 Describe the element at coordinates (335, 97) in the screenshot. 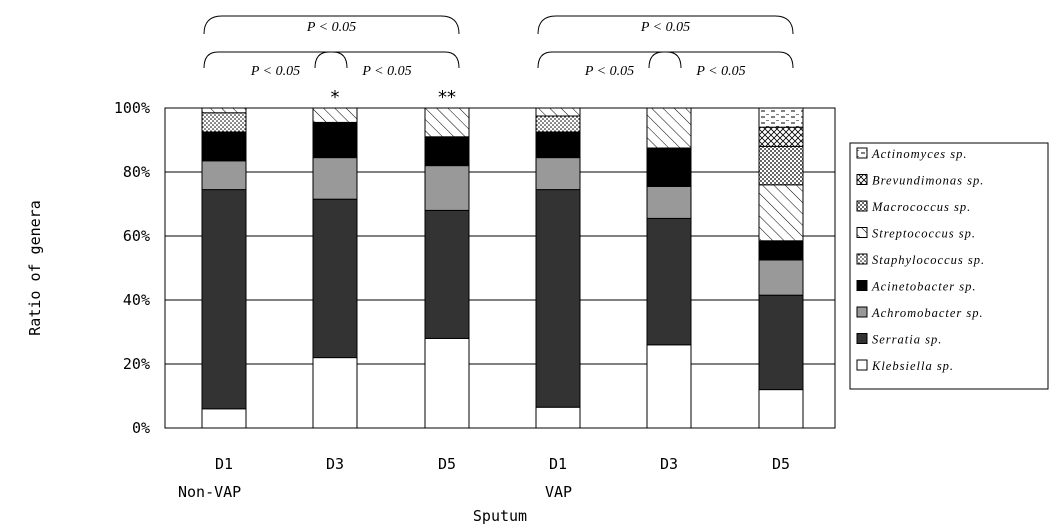

I see `significance-star: *` at that location.